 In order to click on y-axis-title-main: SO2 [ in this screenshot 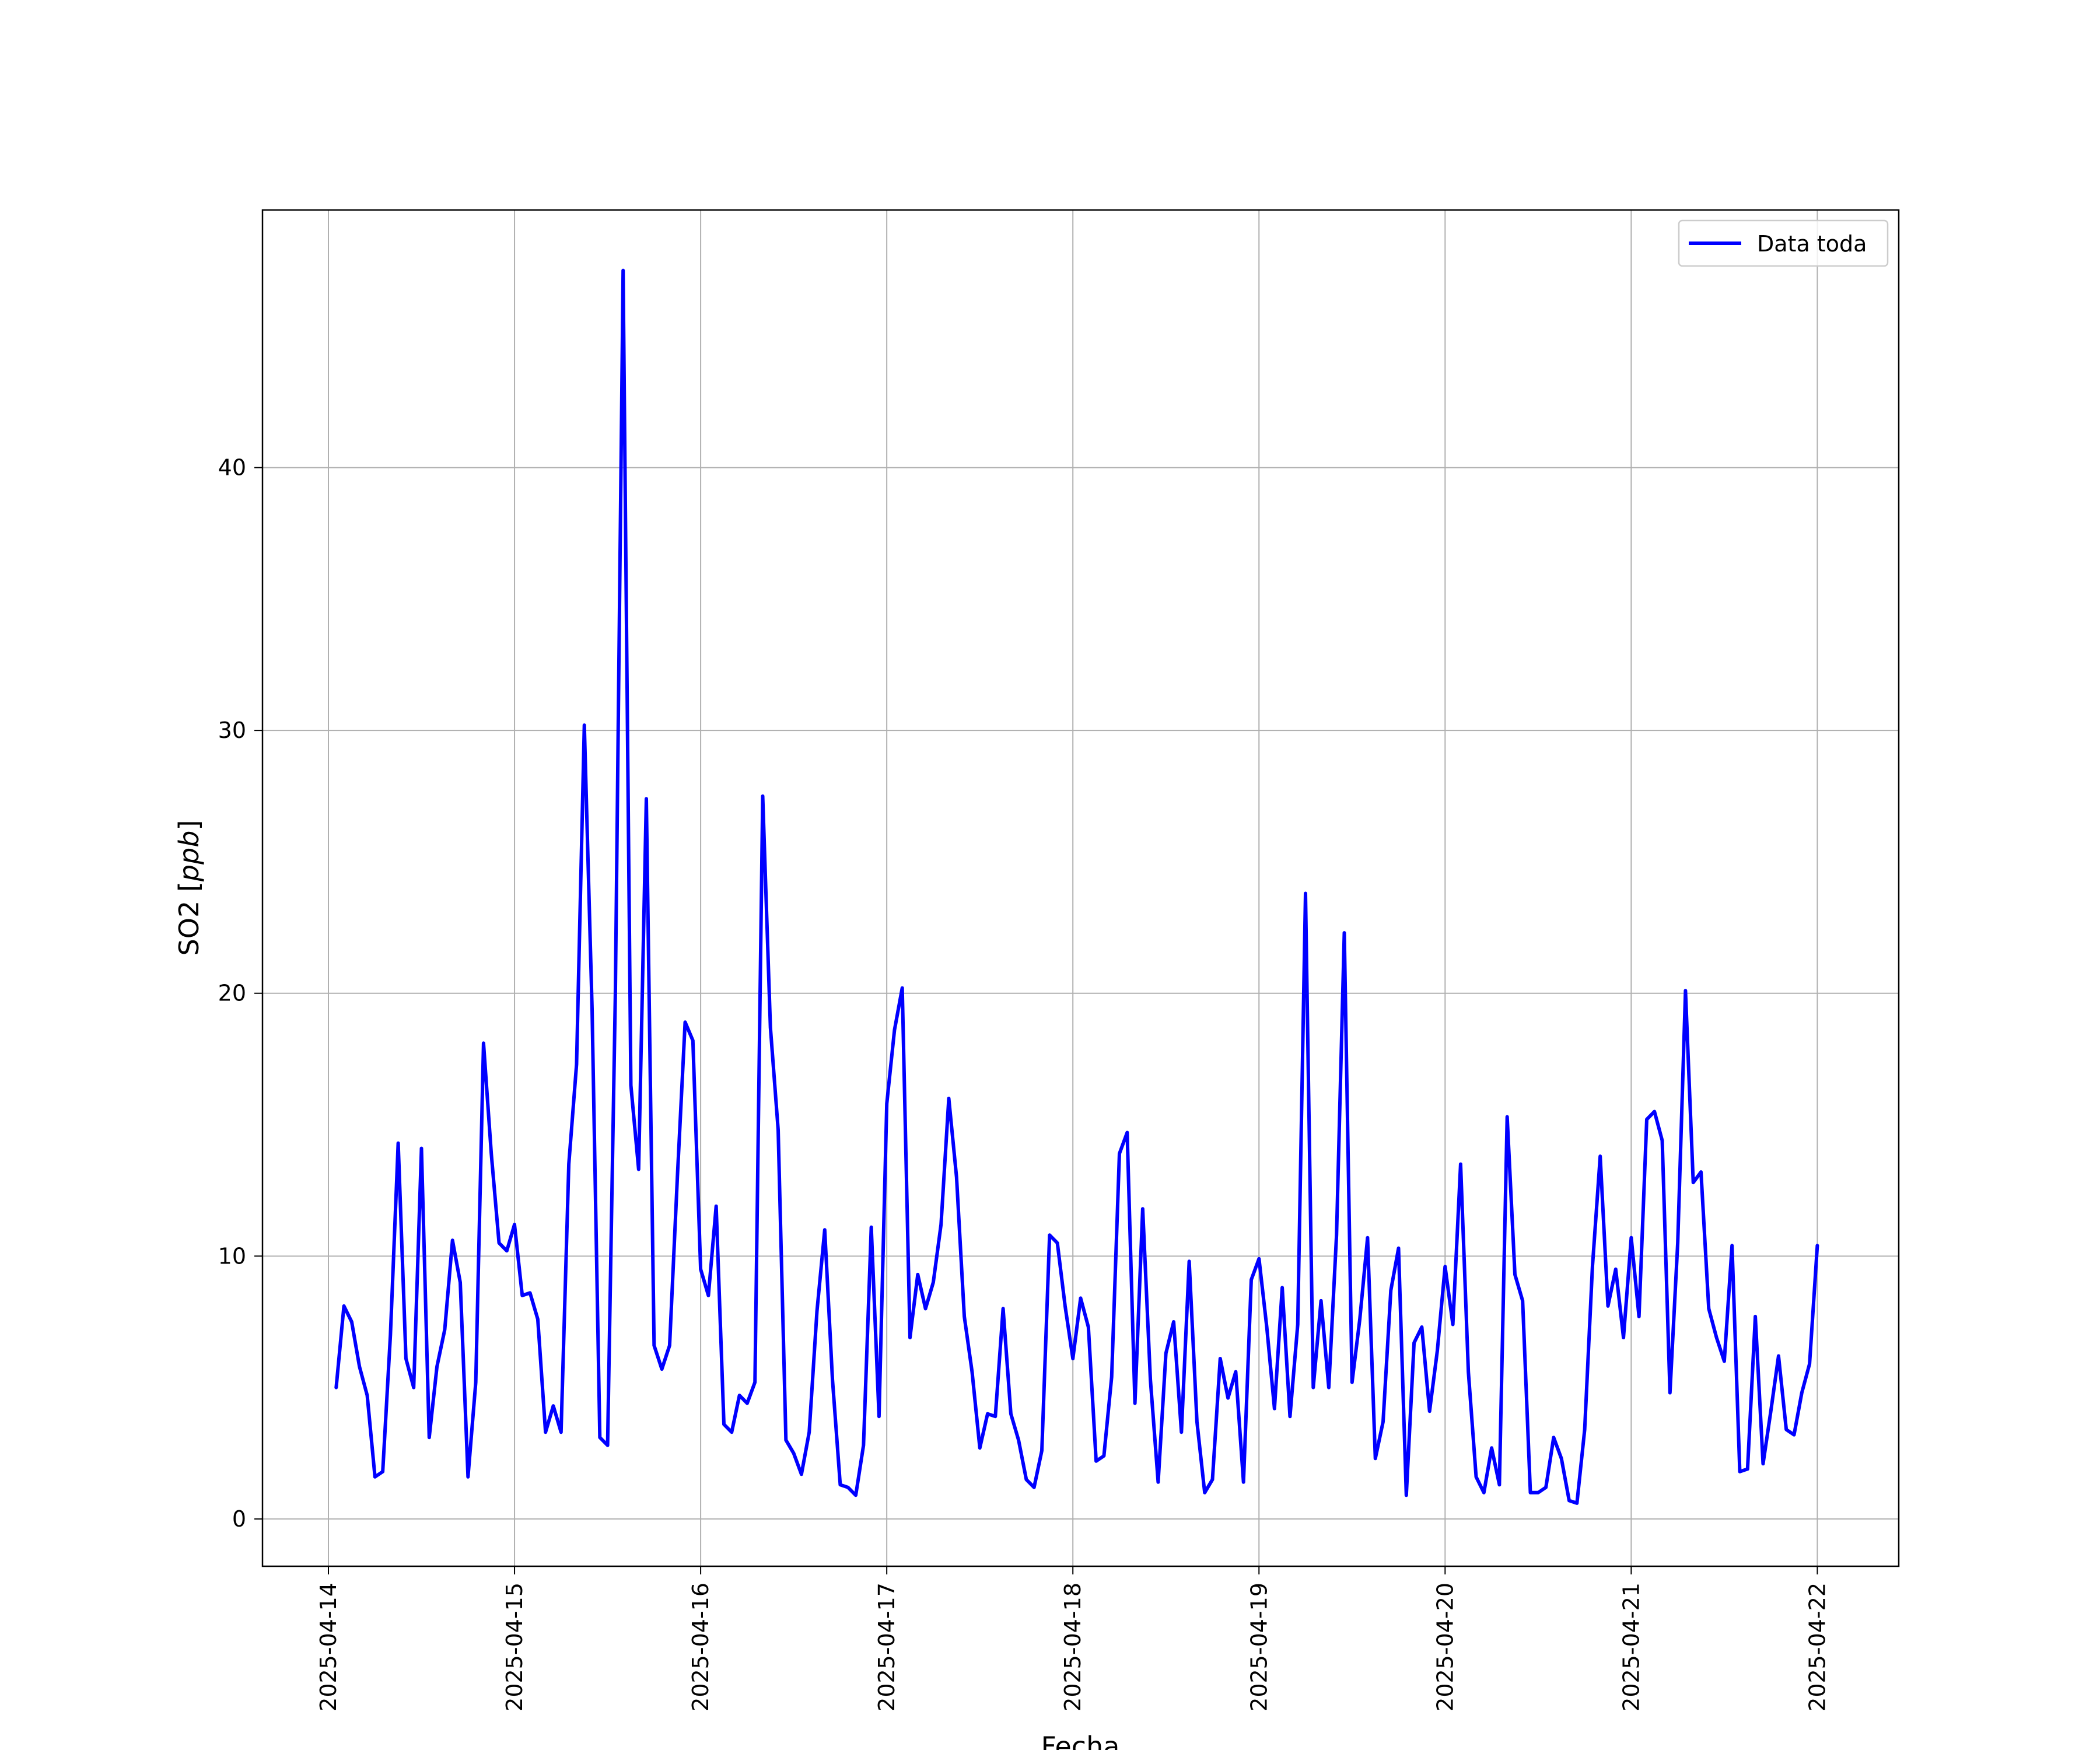, I will do `click(189, 918)`.